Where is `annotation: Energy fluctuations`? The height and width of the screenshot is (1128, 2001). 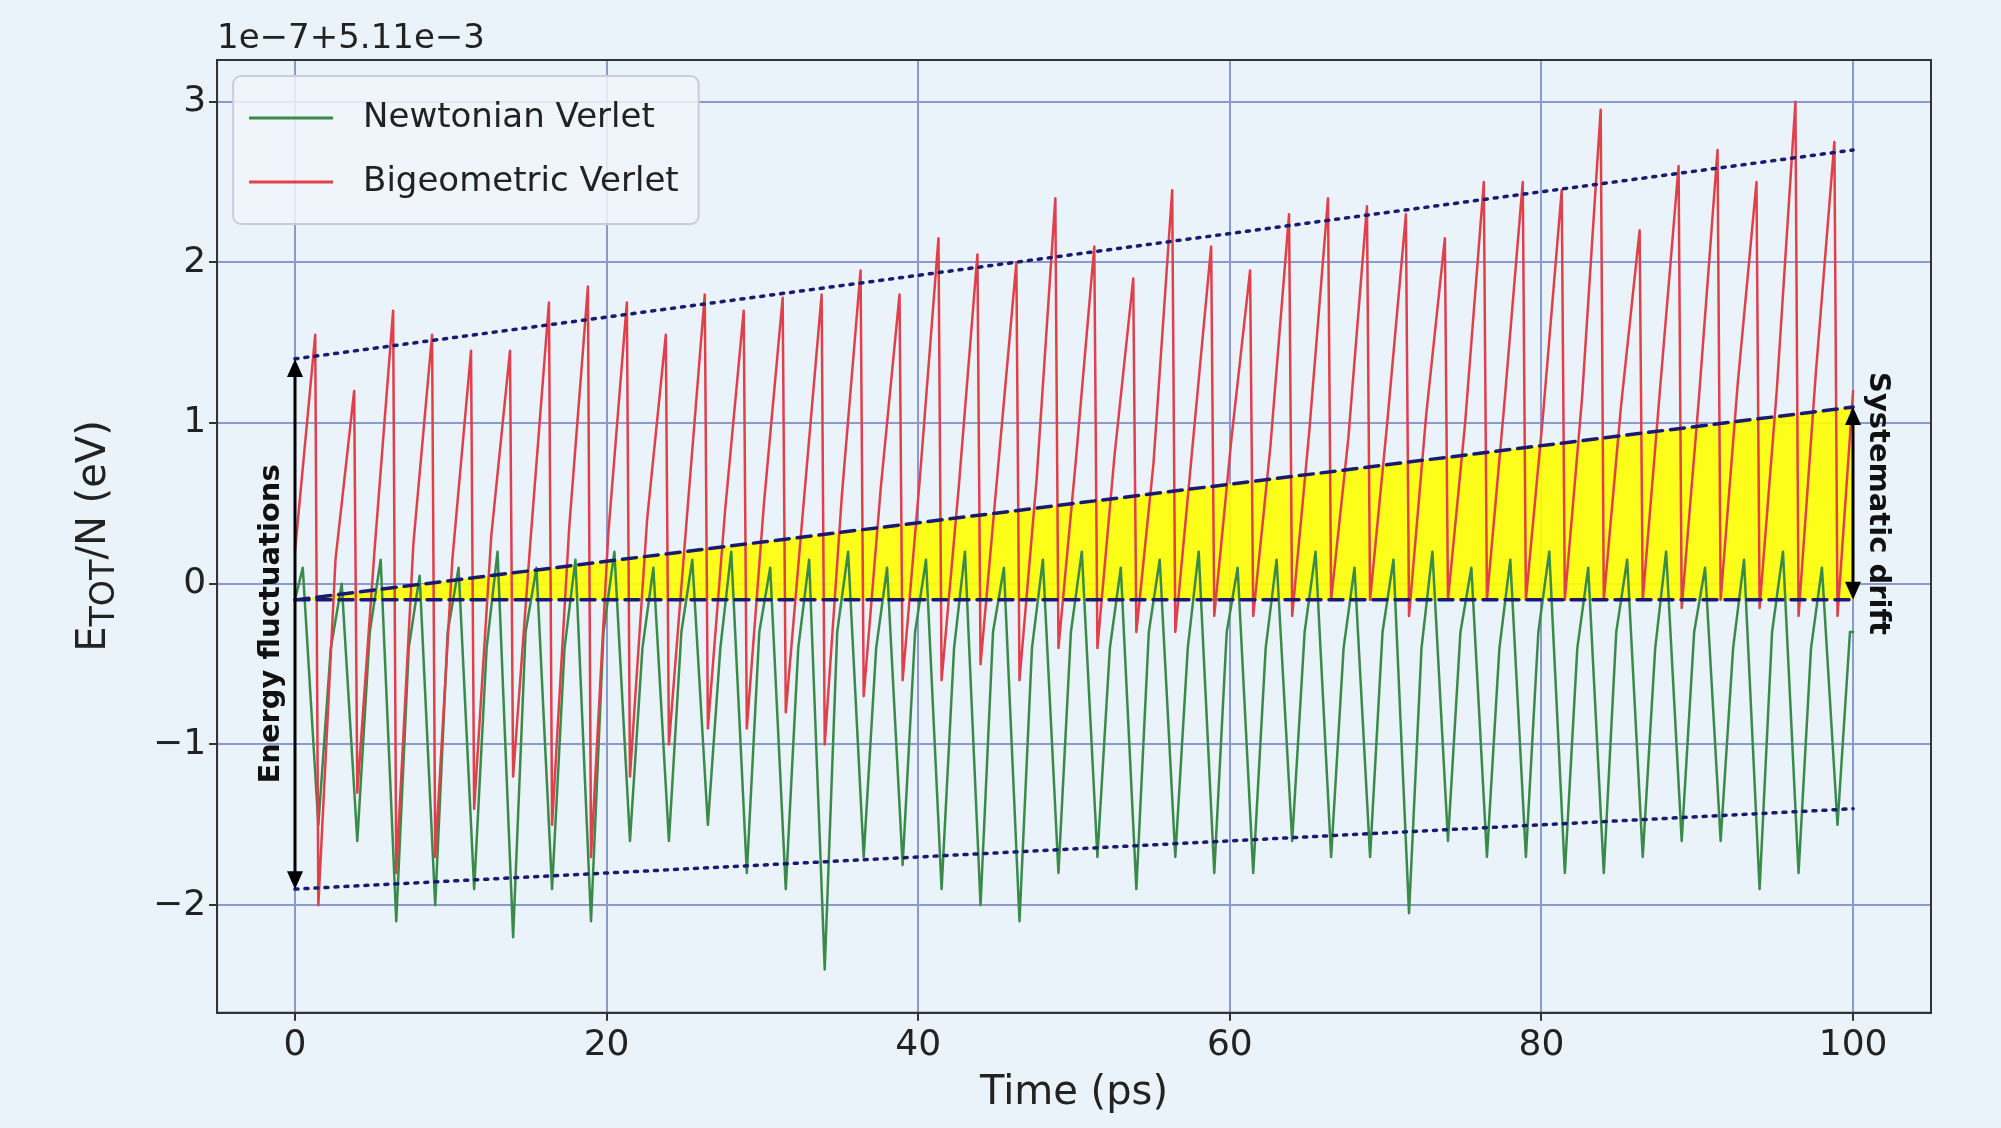 annotation: Energy fluctuations is located at coordinates (268, 624).